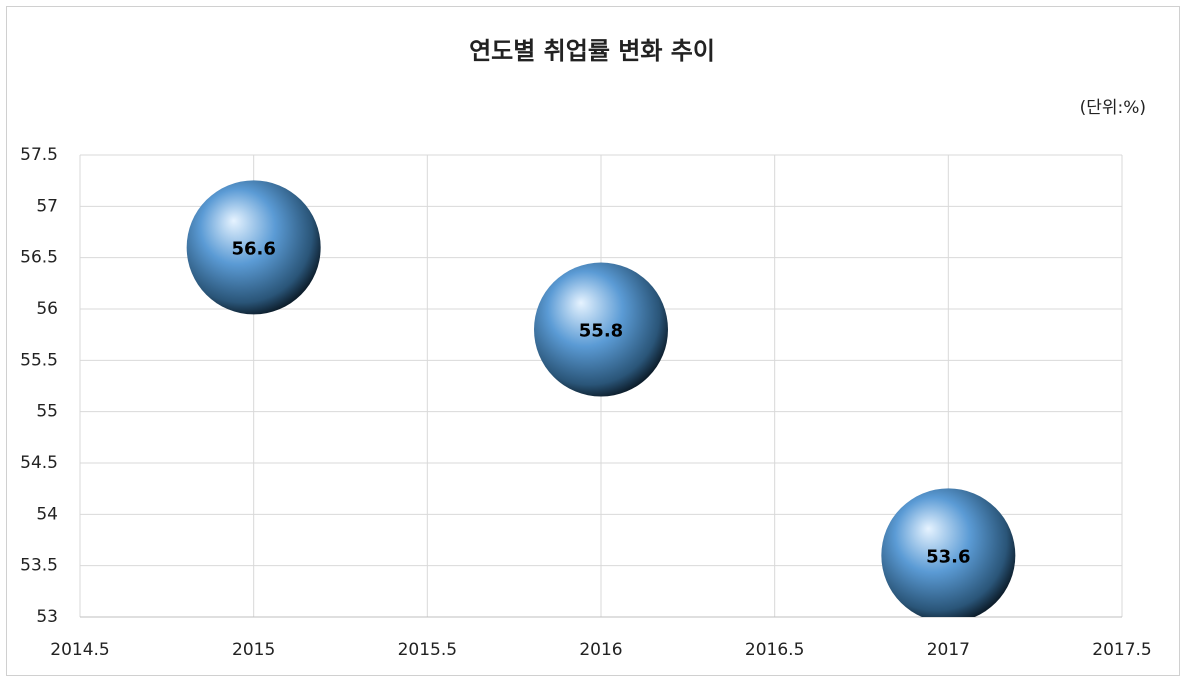 Image resolution: width=1184 pixels, height=682 pixels. Describe the element at coordinates (47, 206) in the screenshot. I see `y-tick-label: 57` at that location.